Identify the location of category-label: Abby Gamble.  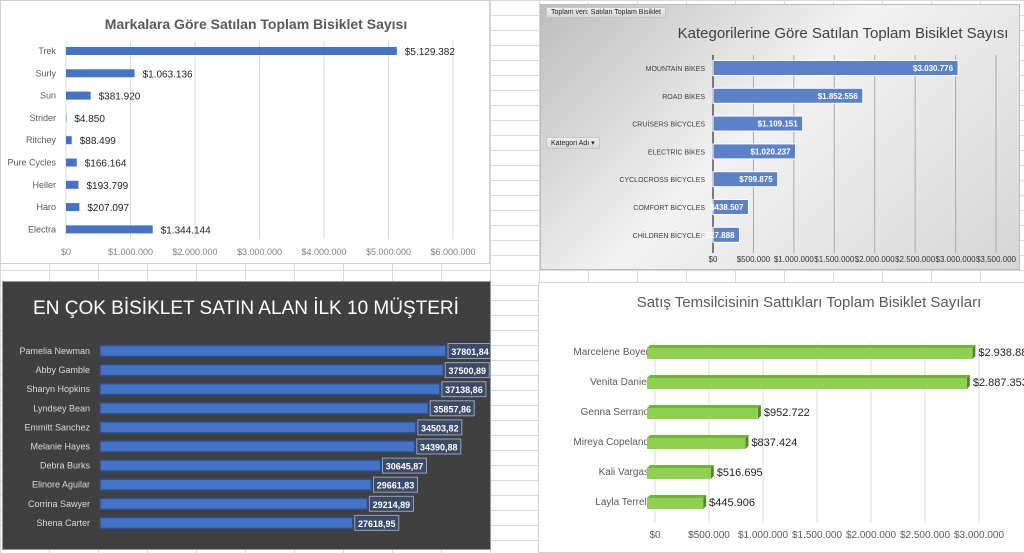
(62, 370).